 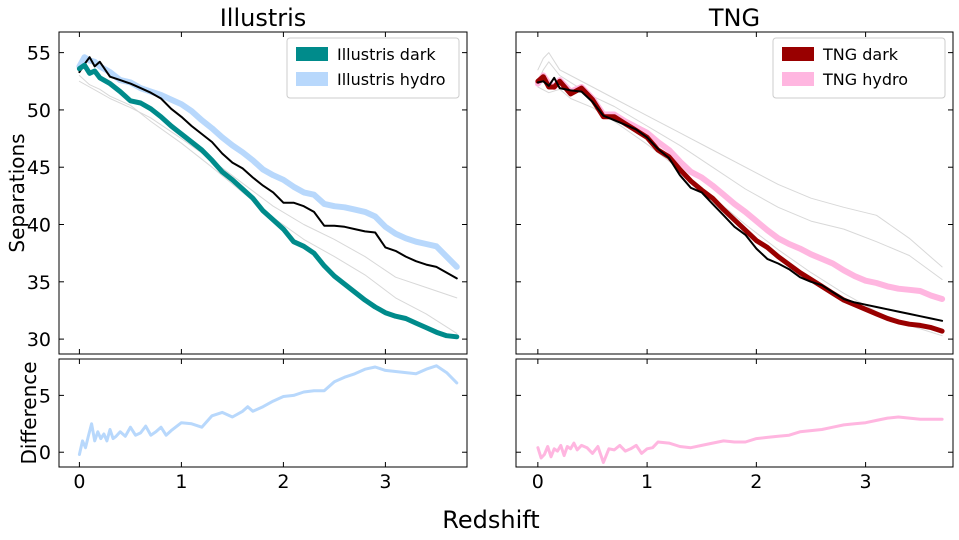 I want to click on panel-title: Illustris, so click(x=263, y=18).